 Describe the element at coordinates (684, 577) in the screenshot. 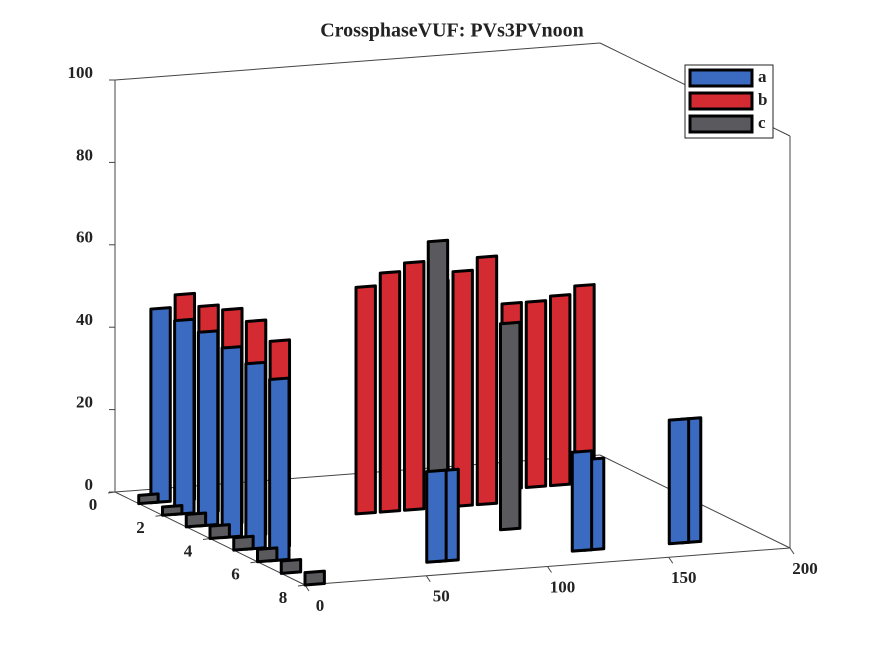

I see `x-tick-label: 150` at that location.